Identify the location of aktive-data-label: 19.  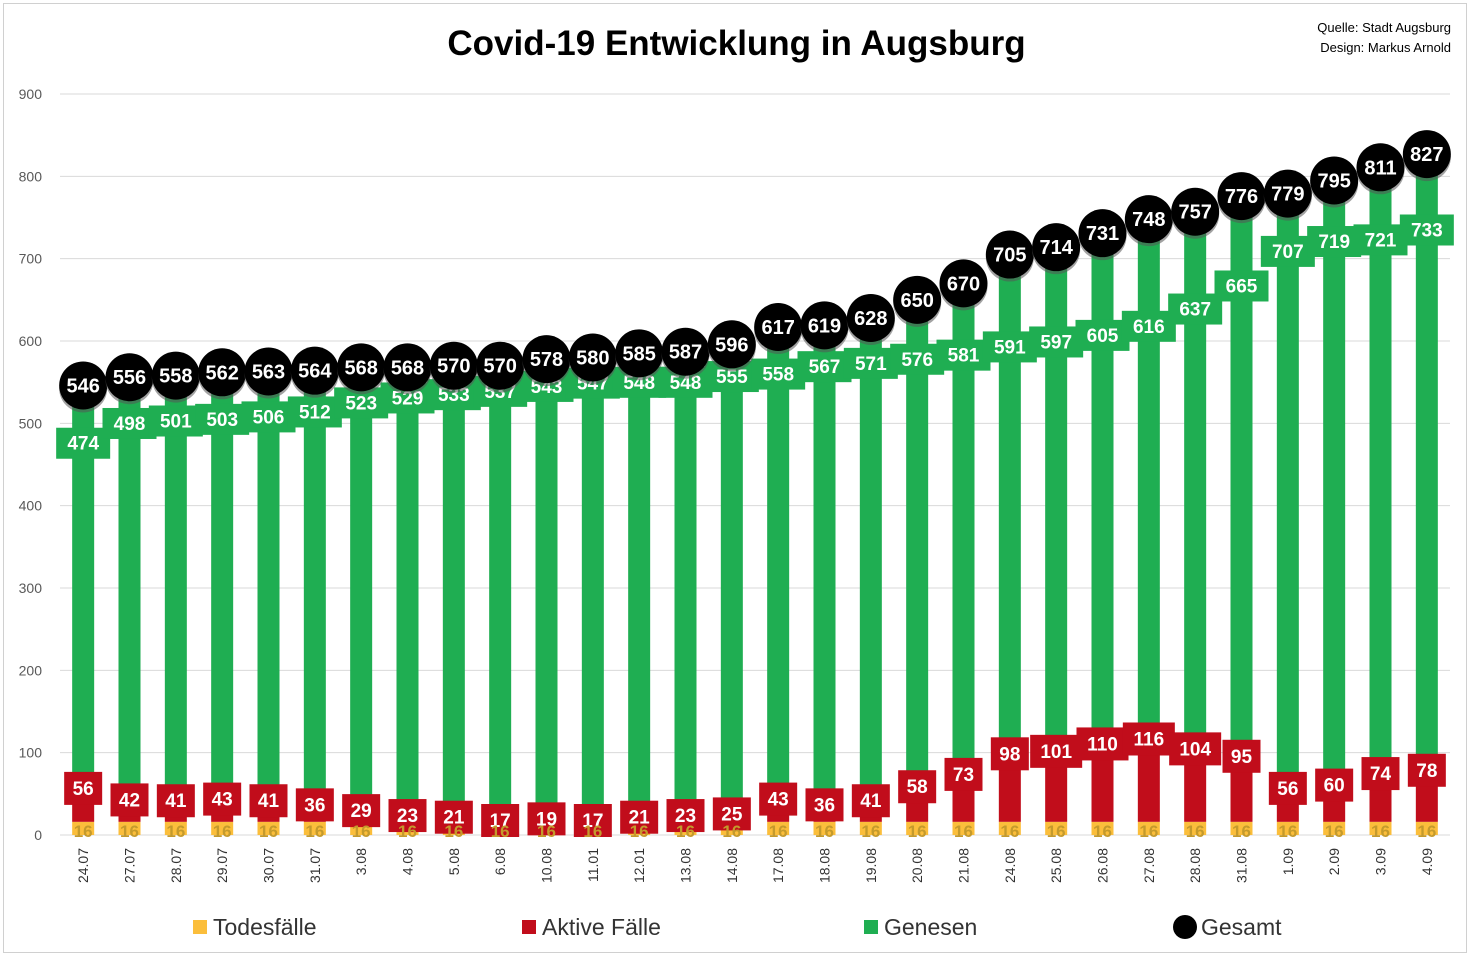
(546, 819).